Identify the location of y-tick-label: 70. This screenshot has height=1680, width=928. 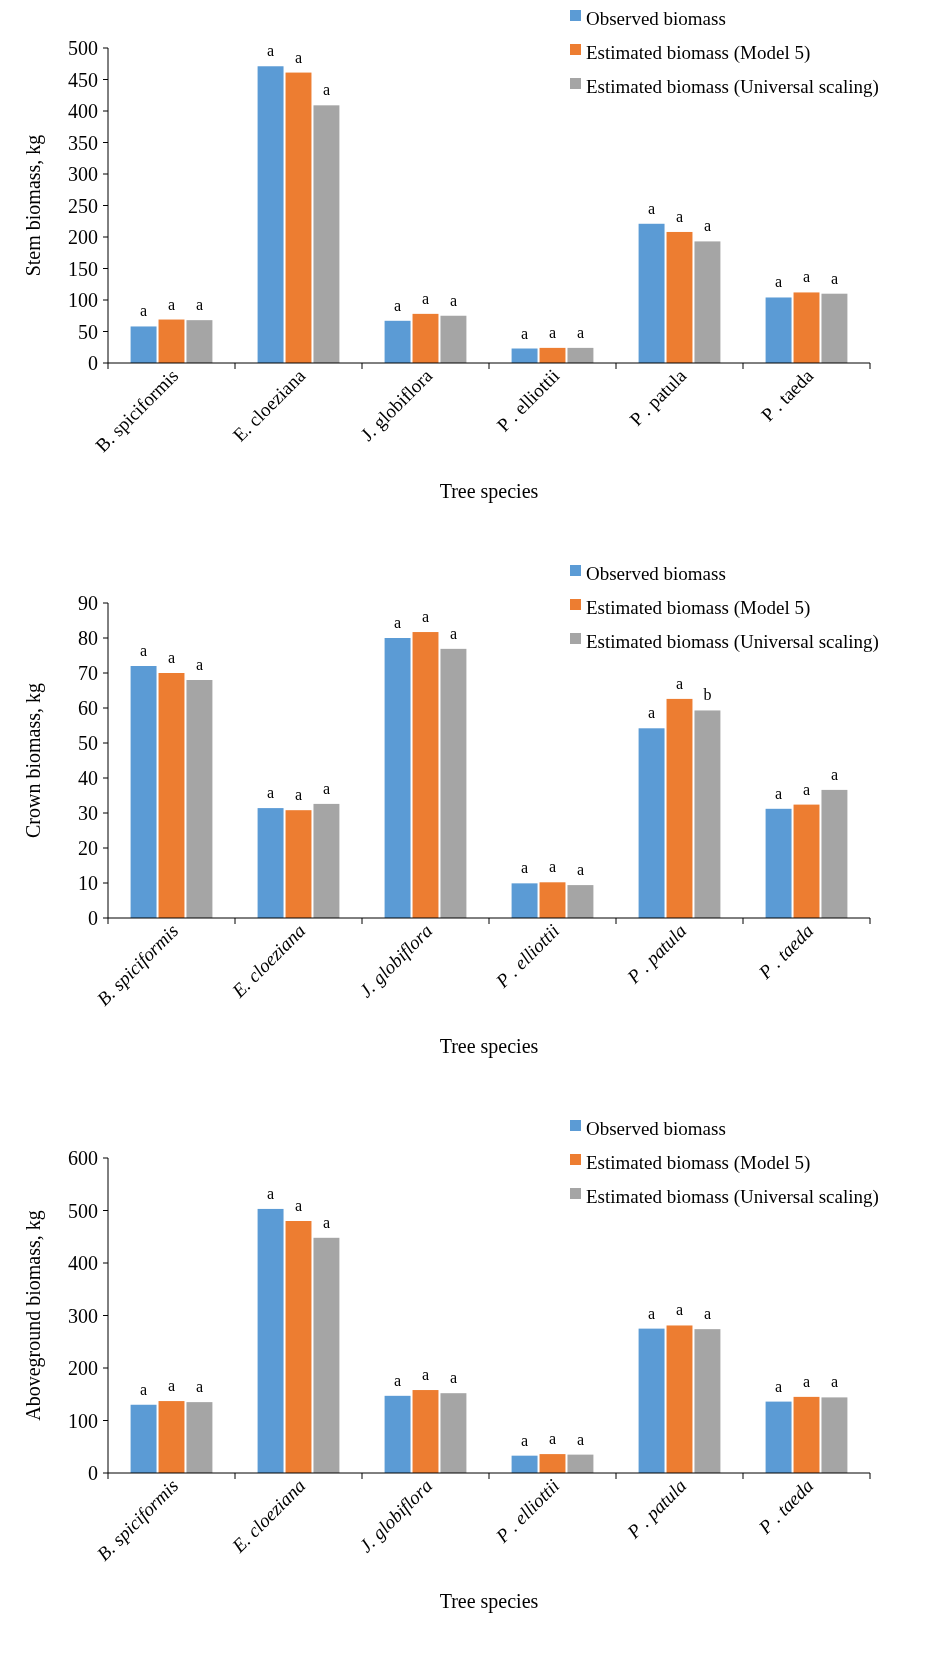
(88, 673).